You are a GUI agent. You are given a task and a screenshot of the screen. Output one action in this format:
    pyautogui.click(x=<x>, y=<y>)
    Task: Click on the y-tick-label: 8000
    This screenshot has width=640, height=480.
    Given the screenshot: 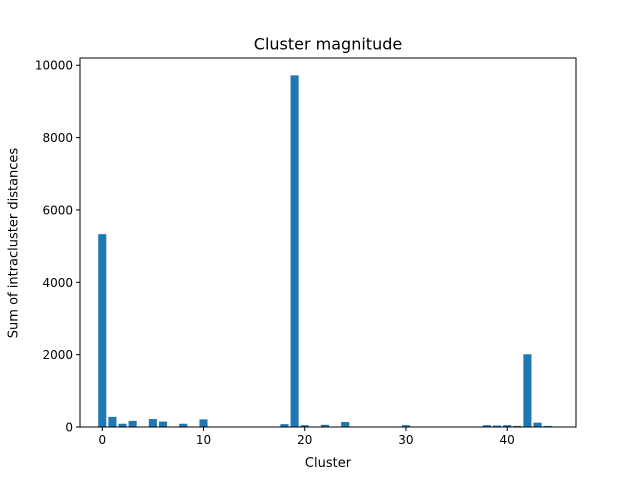 What is the action you would take?
    pyautogui.click(x=57, y=138)
    